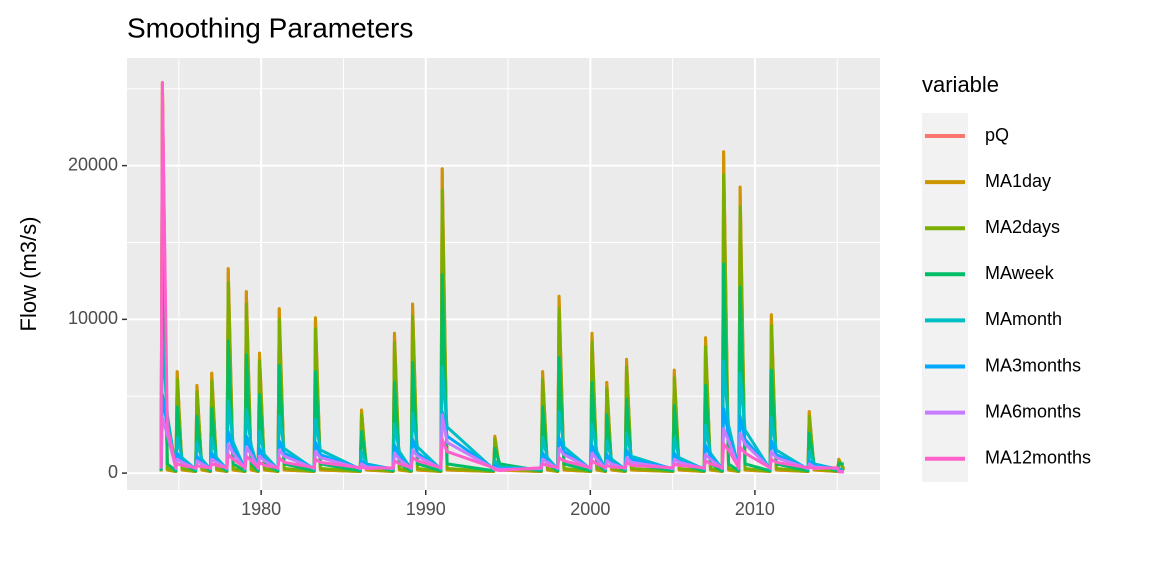  Describe the element at coordinates (945, 297) in the screenshot. I see `legend-key-bg` at that location.